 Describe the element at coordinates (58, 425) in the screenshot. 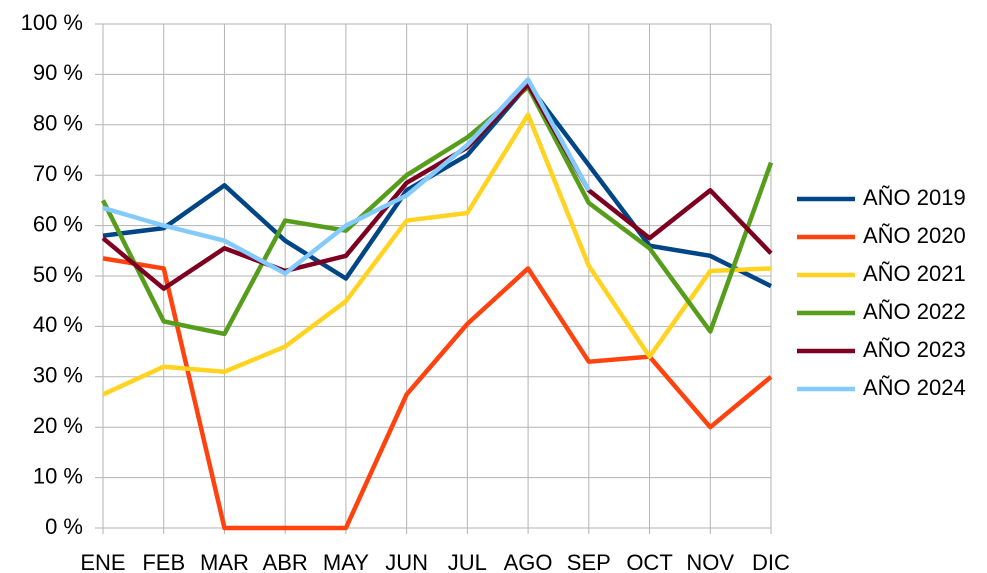

I see `y-tick-label: 20 %` at that location.